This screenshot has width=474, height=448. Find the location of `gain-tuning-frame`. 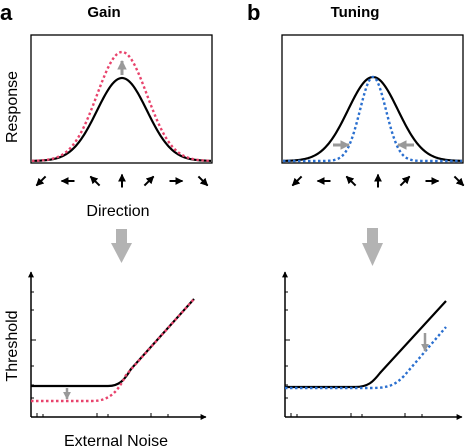

gain-tuning-frame is located at coordinates (121, 99).